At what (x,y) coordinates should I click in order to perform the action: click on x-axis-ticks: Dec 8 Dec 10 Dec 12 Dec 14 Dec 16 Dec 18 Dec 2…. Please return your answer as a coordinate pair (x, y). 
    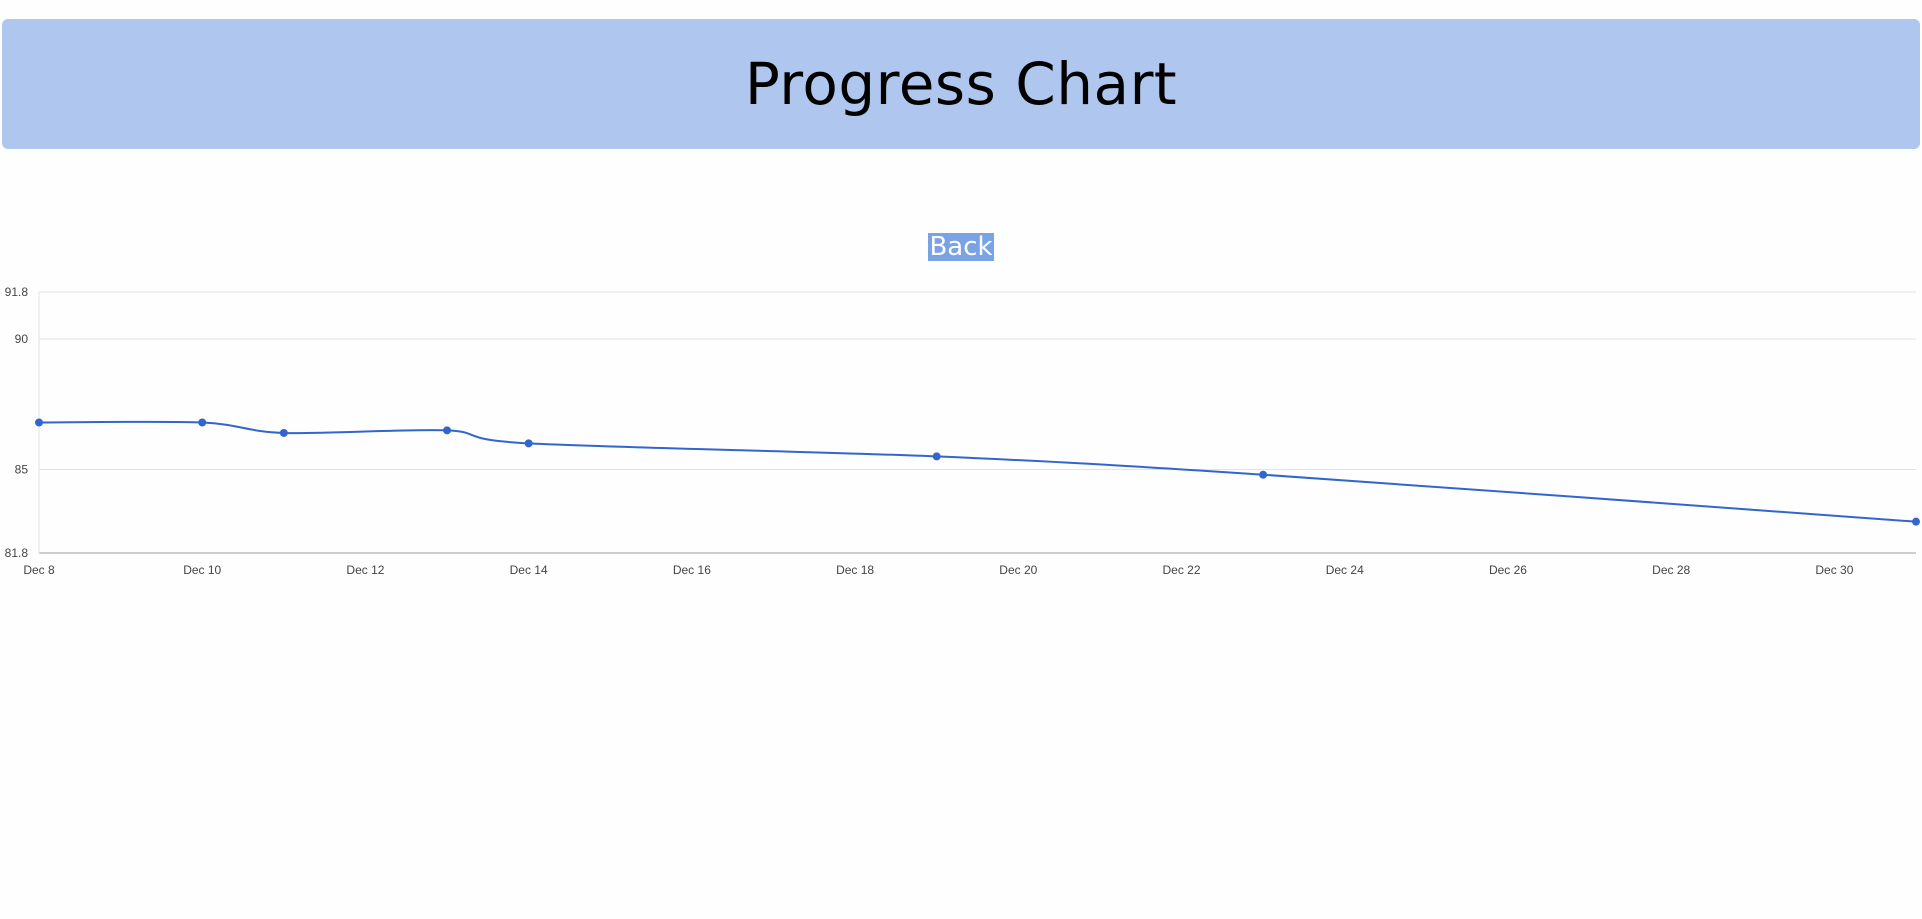
    Looking at the image, I should click on (938, 570).